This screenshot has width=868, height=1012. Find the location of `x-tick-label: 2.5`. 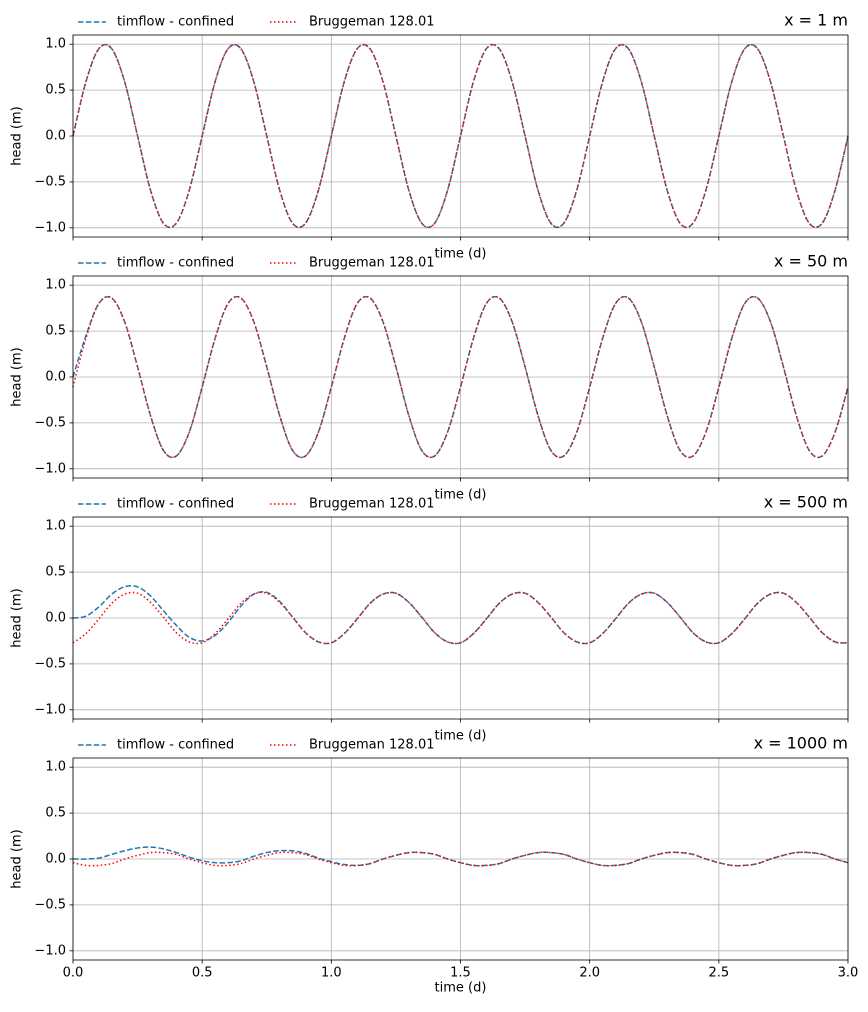

x-tick-label: 2.5 is located at coordinates (718, 973).